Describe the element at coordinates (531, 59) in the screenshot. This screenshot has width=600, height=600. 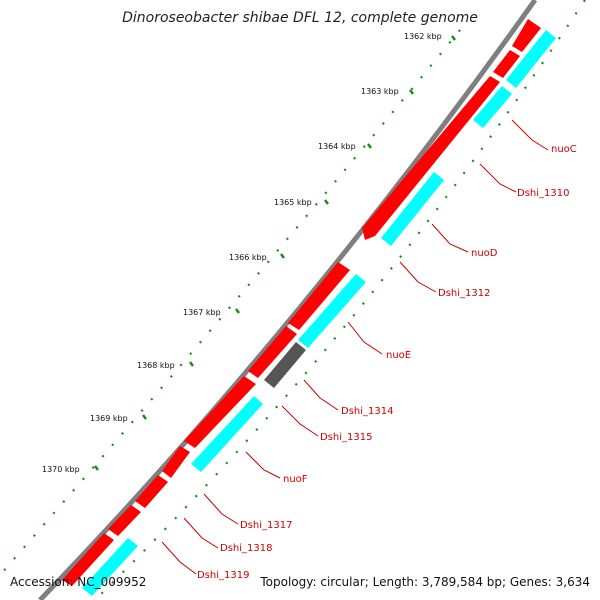
I see `cds-nuoC` at that location.